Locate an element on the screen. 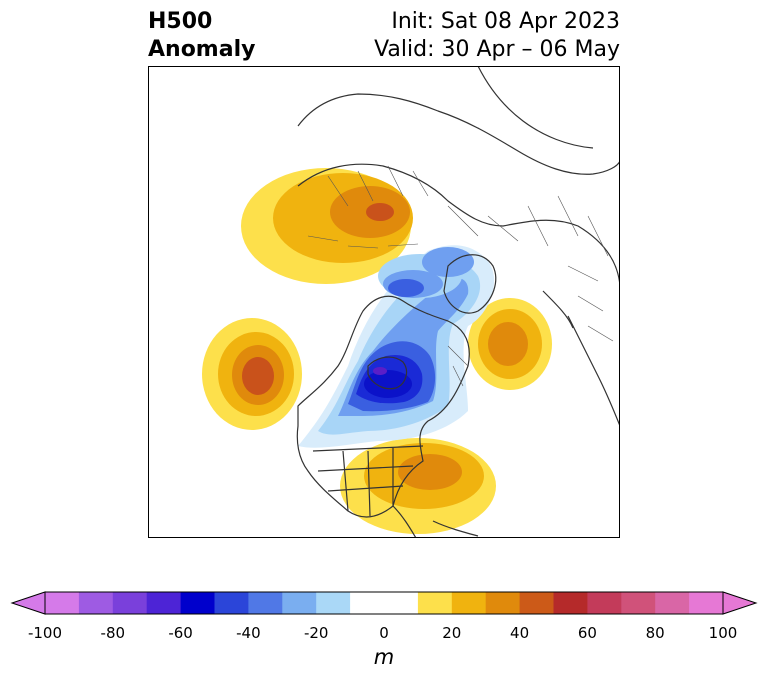 Image resolution: width=768 pixels, height=684 pixels. colorbar-tick-label: 80 is located at coordinates (655, 633).